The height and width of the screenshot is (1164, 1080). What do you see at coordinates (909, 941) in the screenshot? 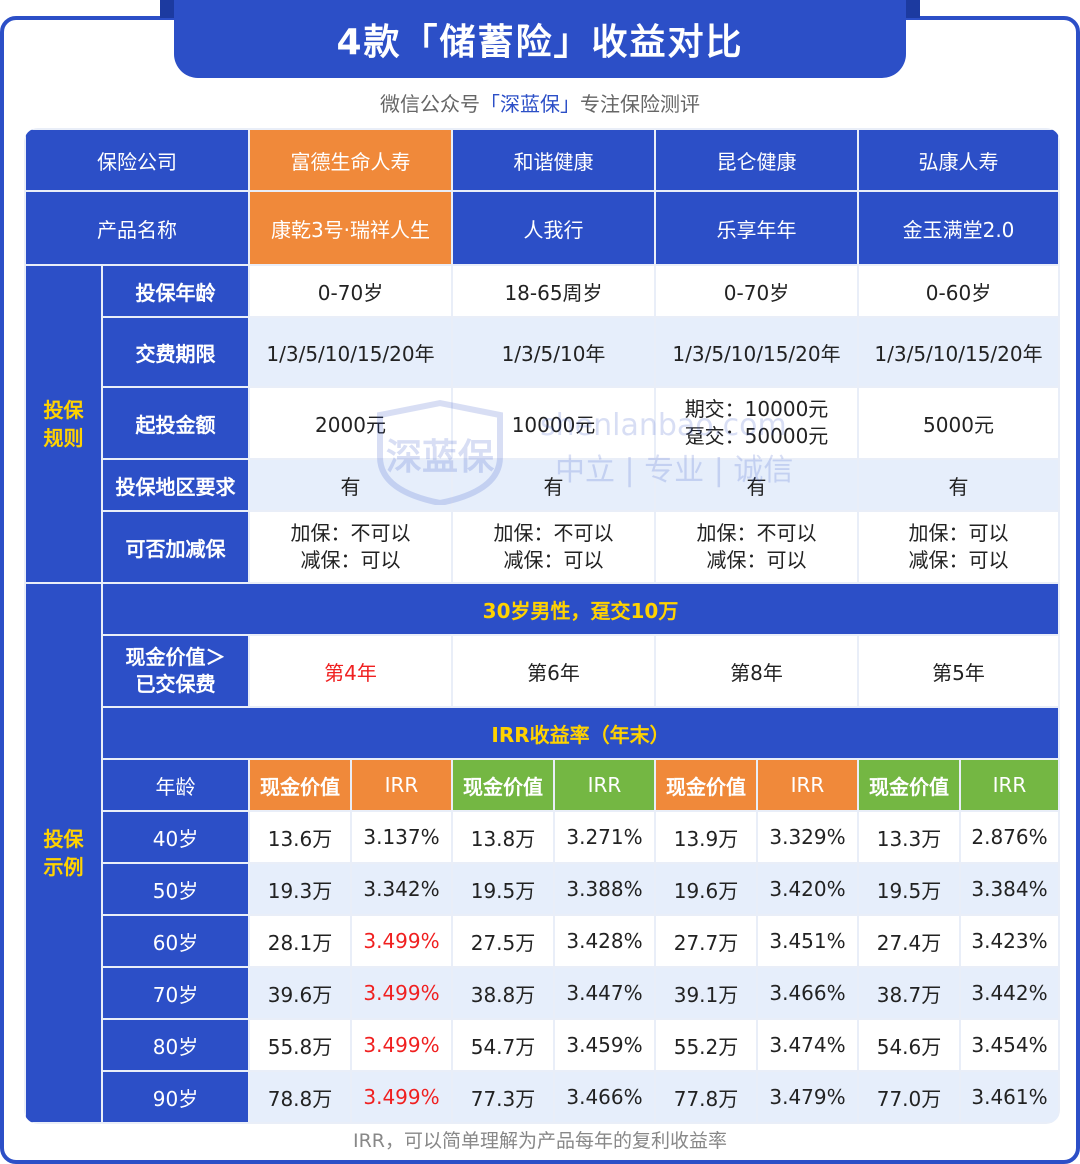
I see `cash-value: 27.4万` at bounding box center [909, 941].